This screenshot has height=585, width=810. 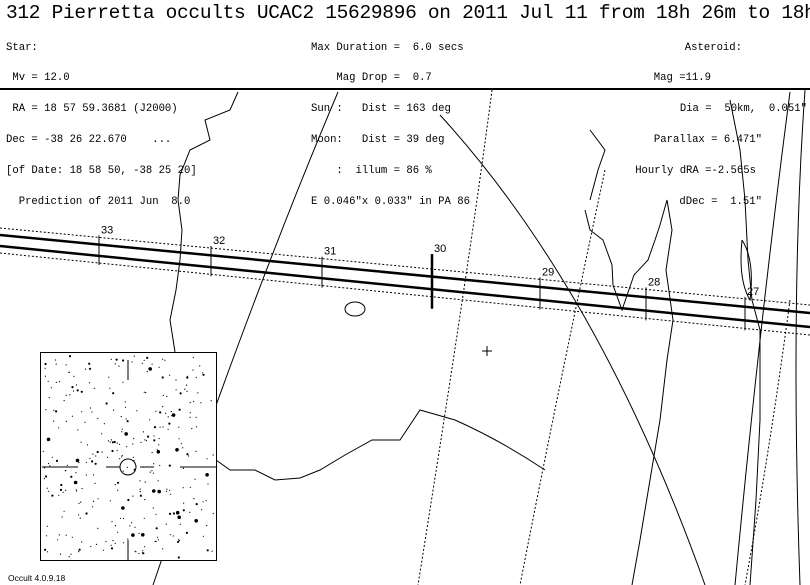 What do you see at coordinates (37, 578) in the screenshot?
I see `software-version: Occult 4.0.9.18` at bounding box center [37, 578].